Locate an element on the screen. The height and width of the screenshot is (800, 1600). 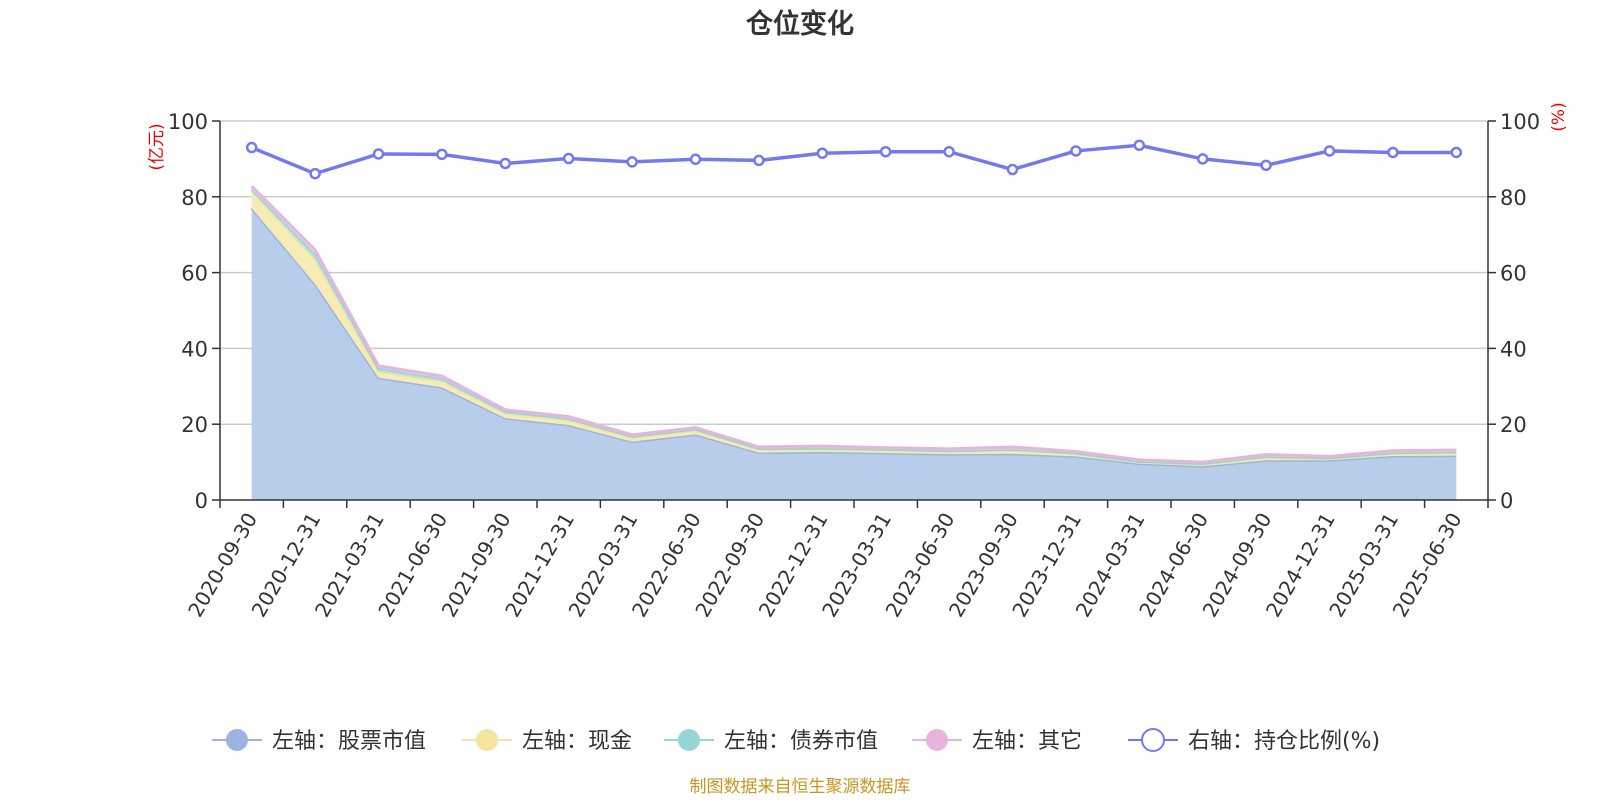
legend-item-1: 左轴：股票市值 is located at coordinates (319, 741).